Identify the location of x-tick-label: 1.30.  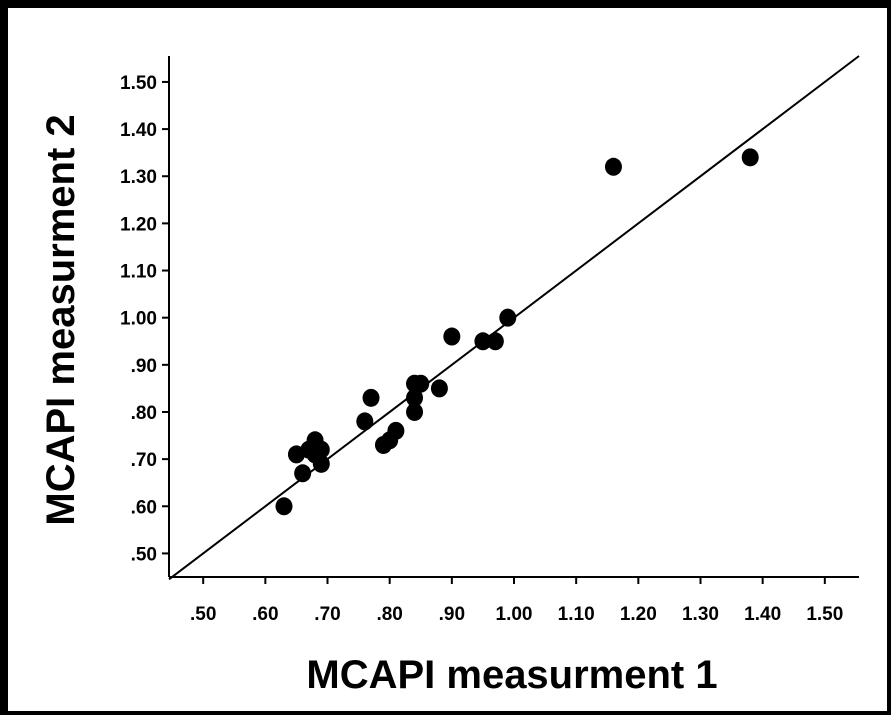
(700, 614).